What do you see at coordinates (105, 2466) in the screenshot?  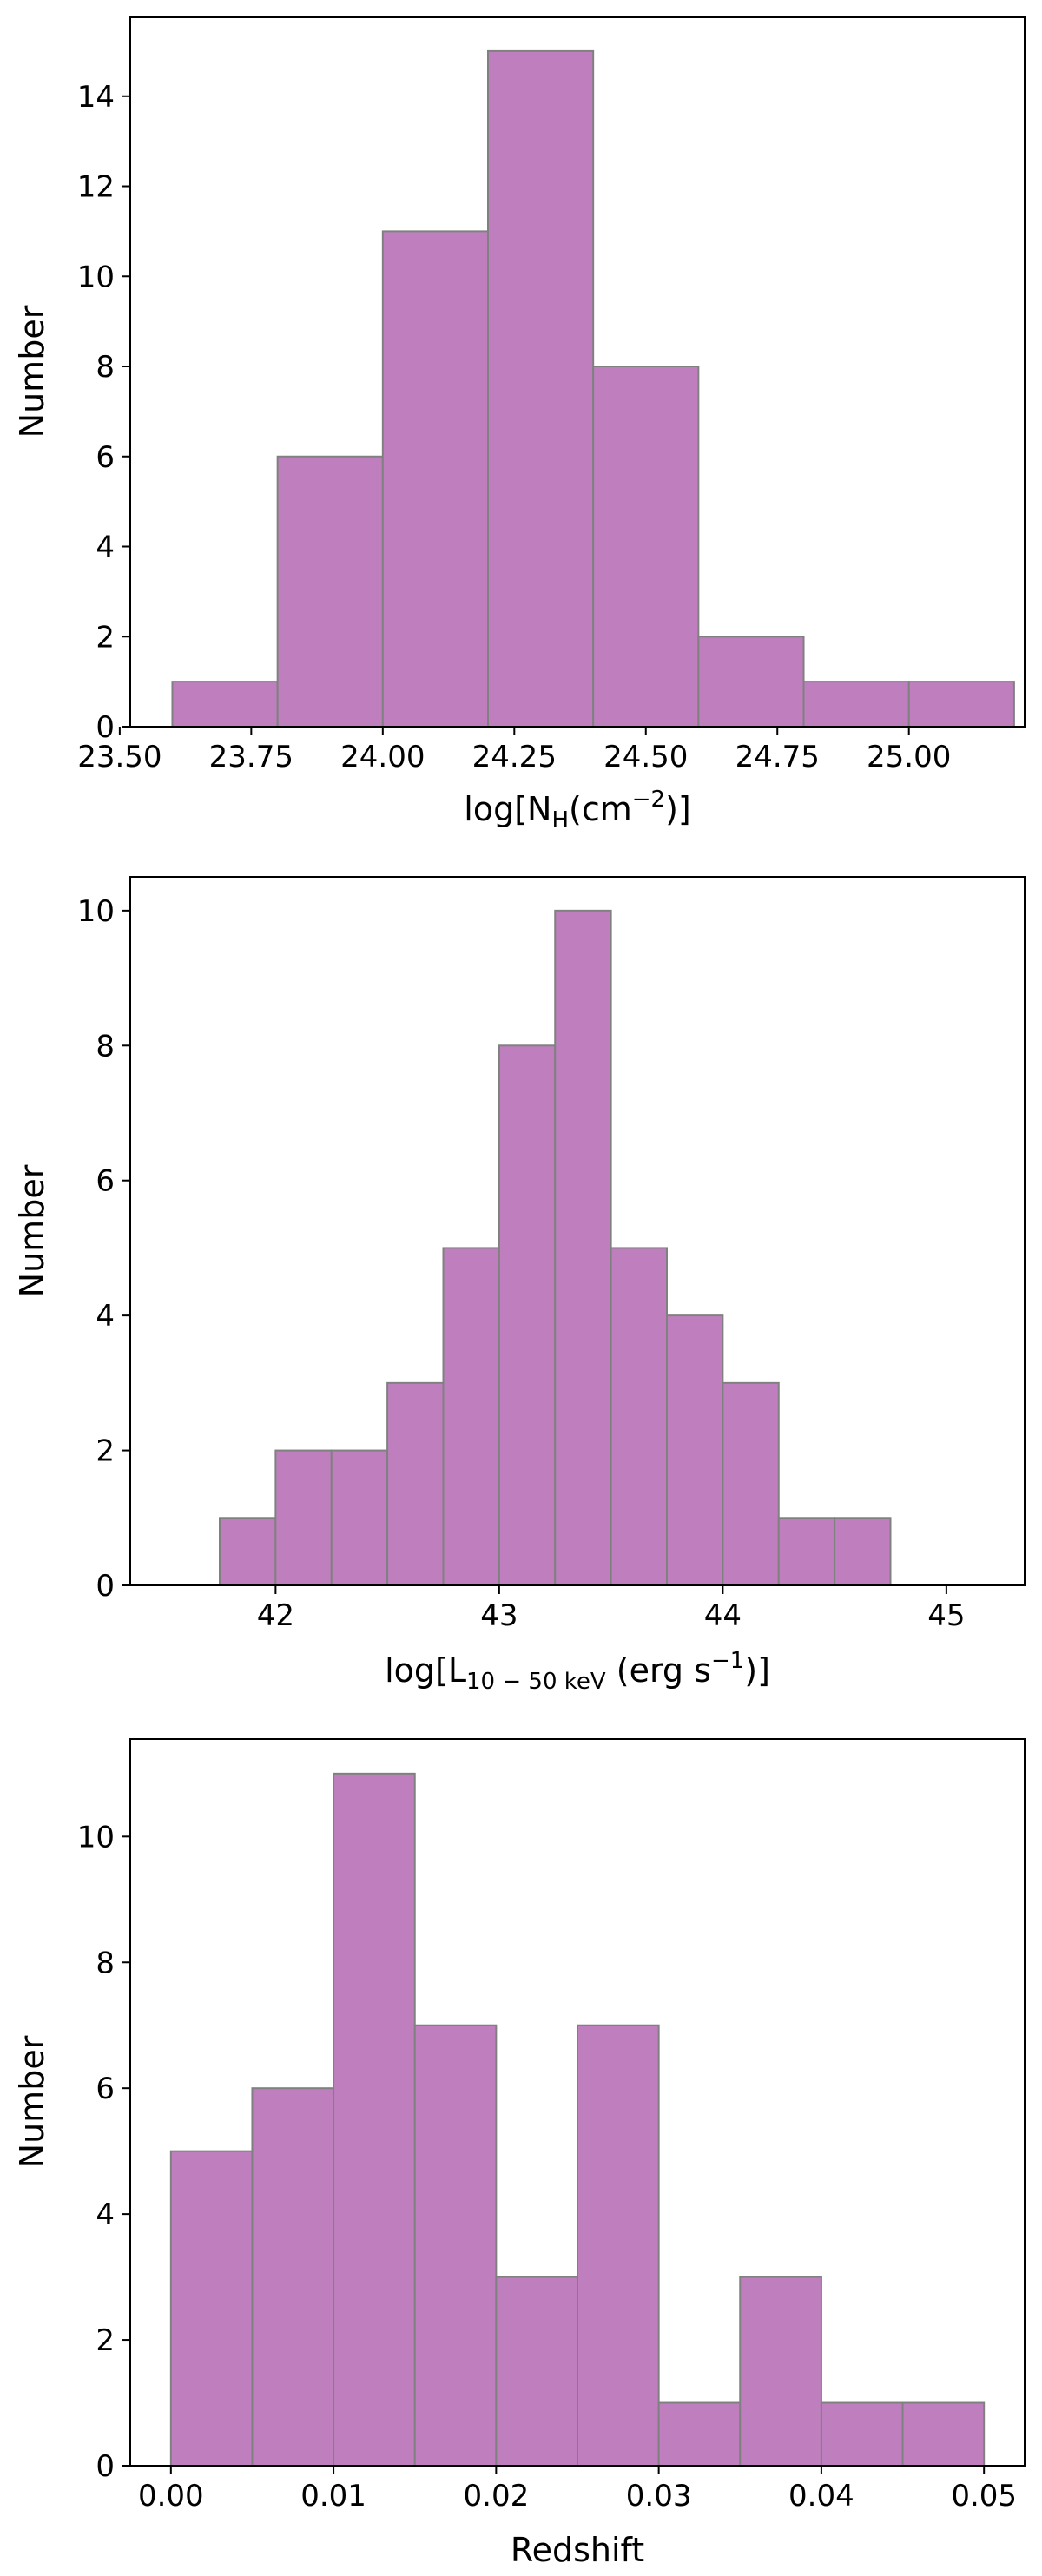 I see `redshift-y-tick-label: 0` at bounding box center [105, 2466].